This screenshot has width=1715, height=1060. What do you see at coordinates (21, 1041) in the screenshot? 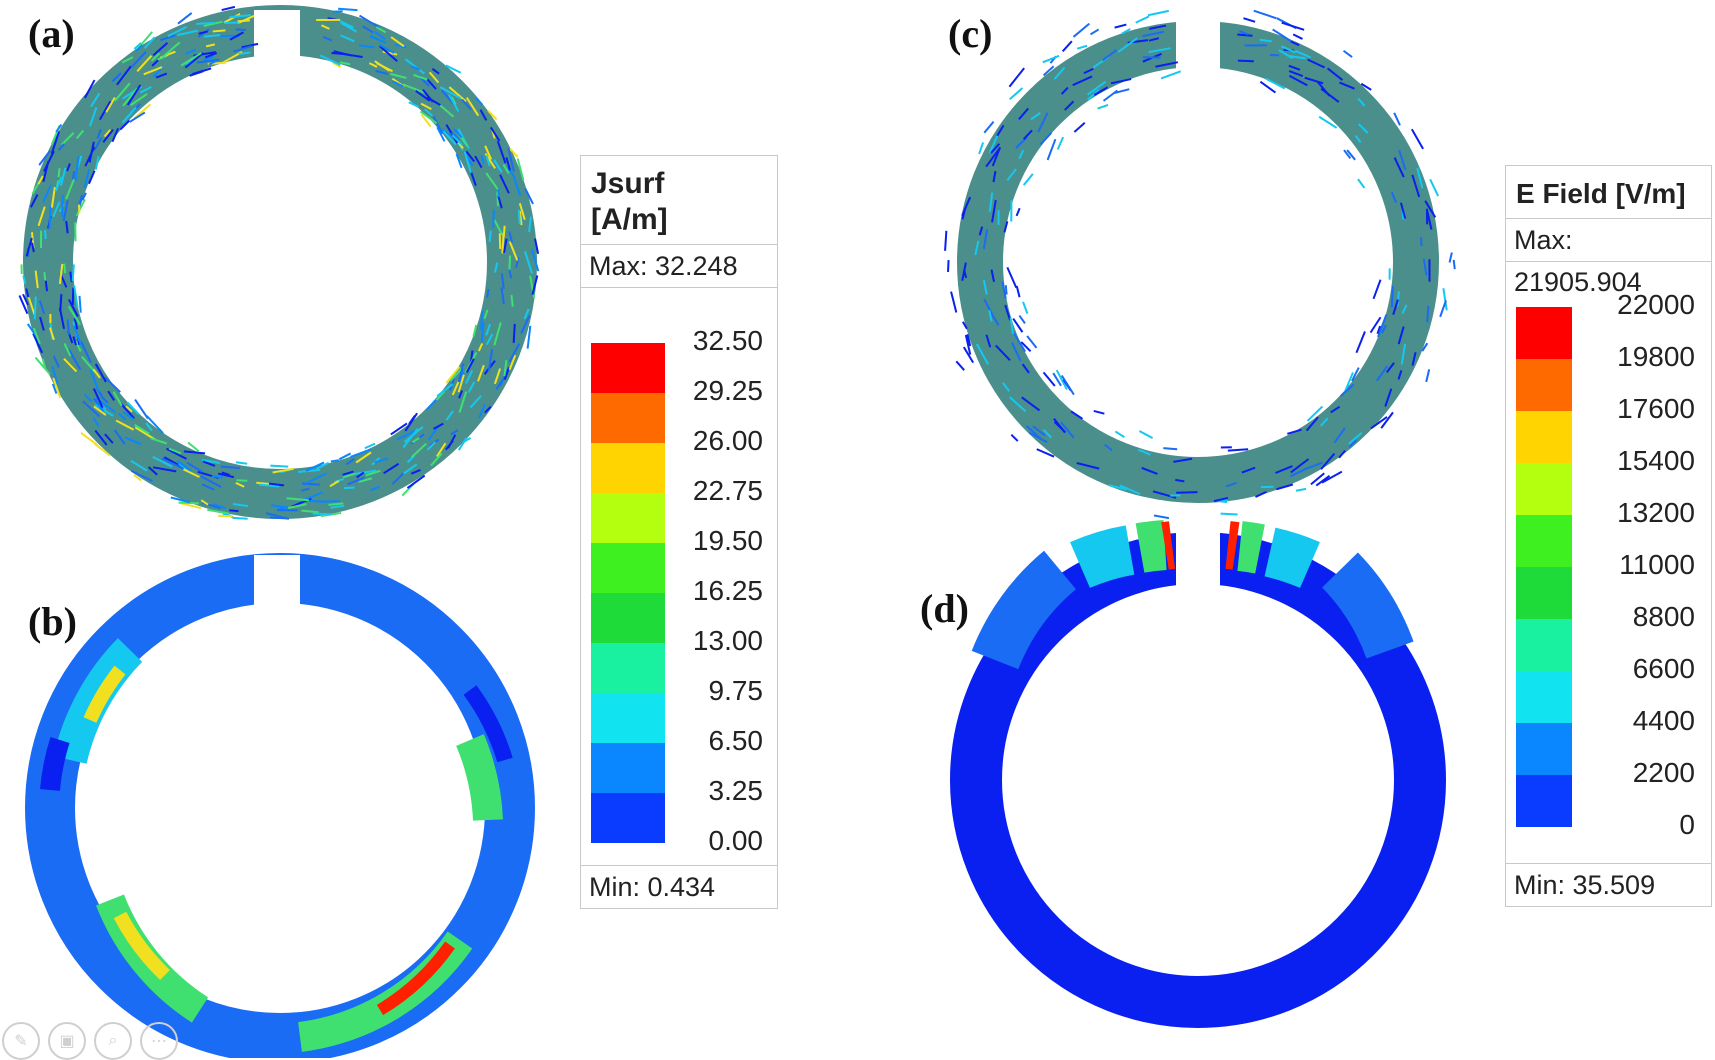
I see `pencil-icon: ✎` at bounding box center [21, 1041].